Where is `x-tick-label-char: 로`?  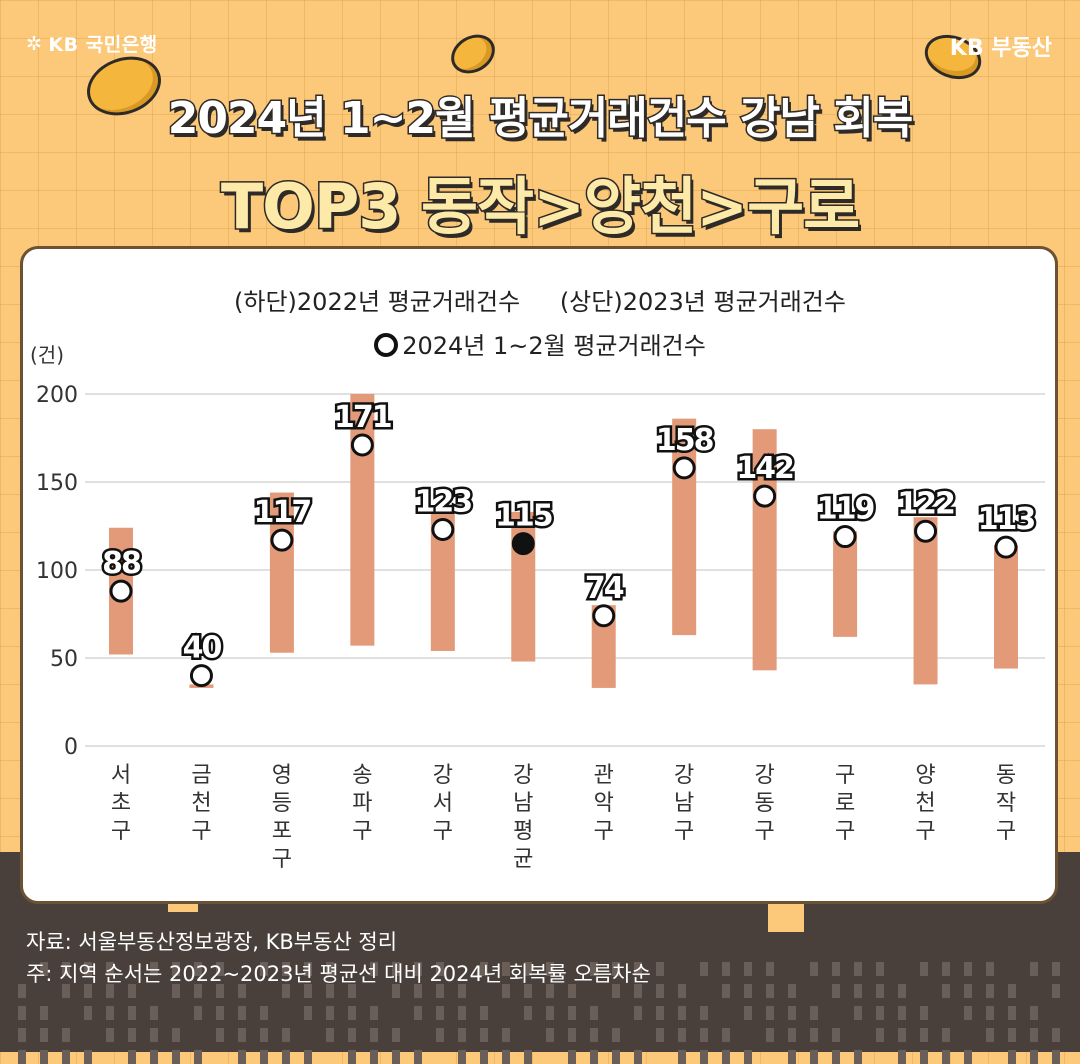 x-tick-label-char: 로 is located at coordinates (845, 803).